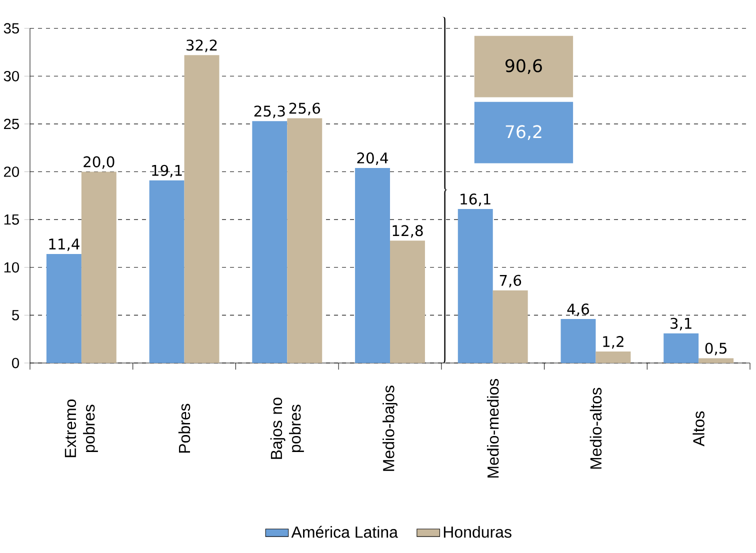 This screenshot has width=756, height=553. I want to click on data-label: 19,1, so click(167, 171).